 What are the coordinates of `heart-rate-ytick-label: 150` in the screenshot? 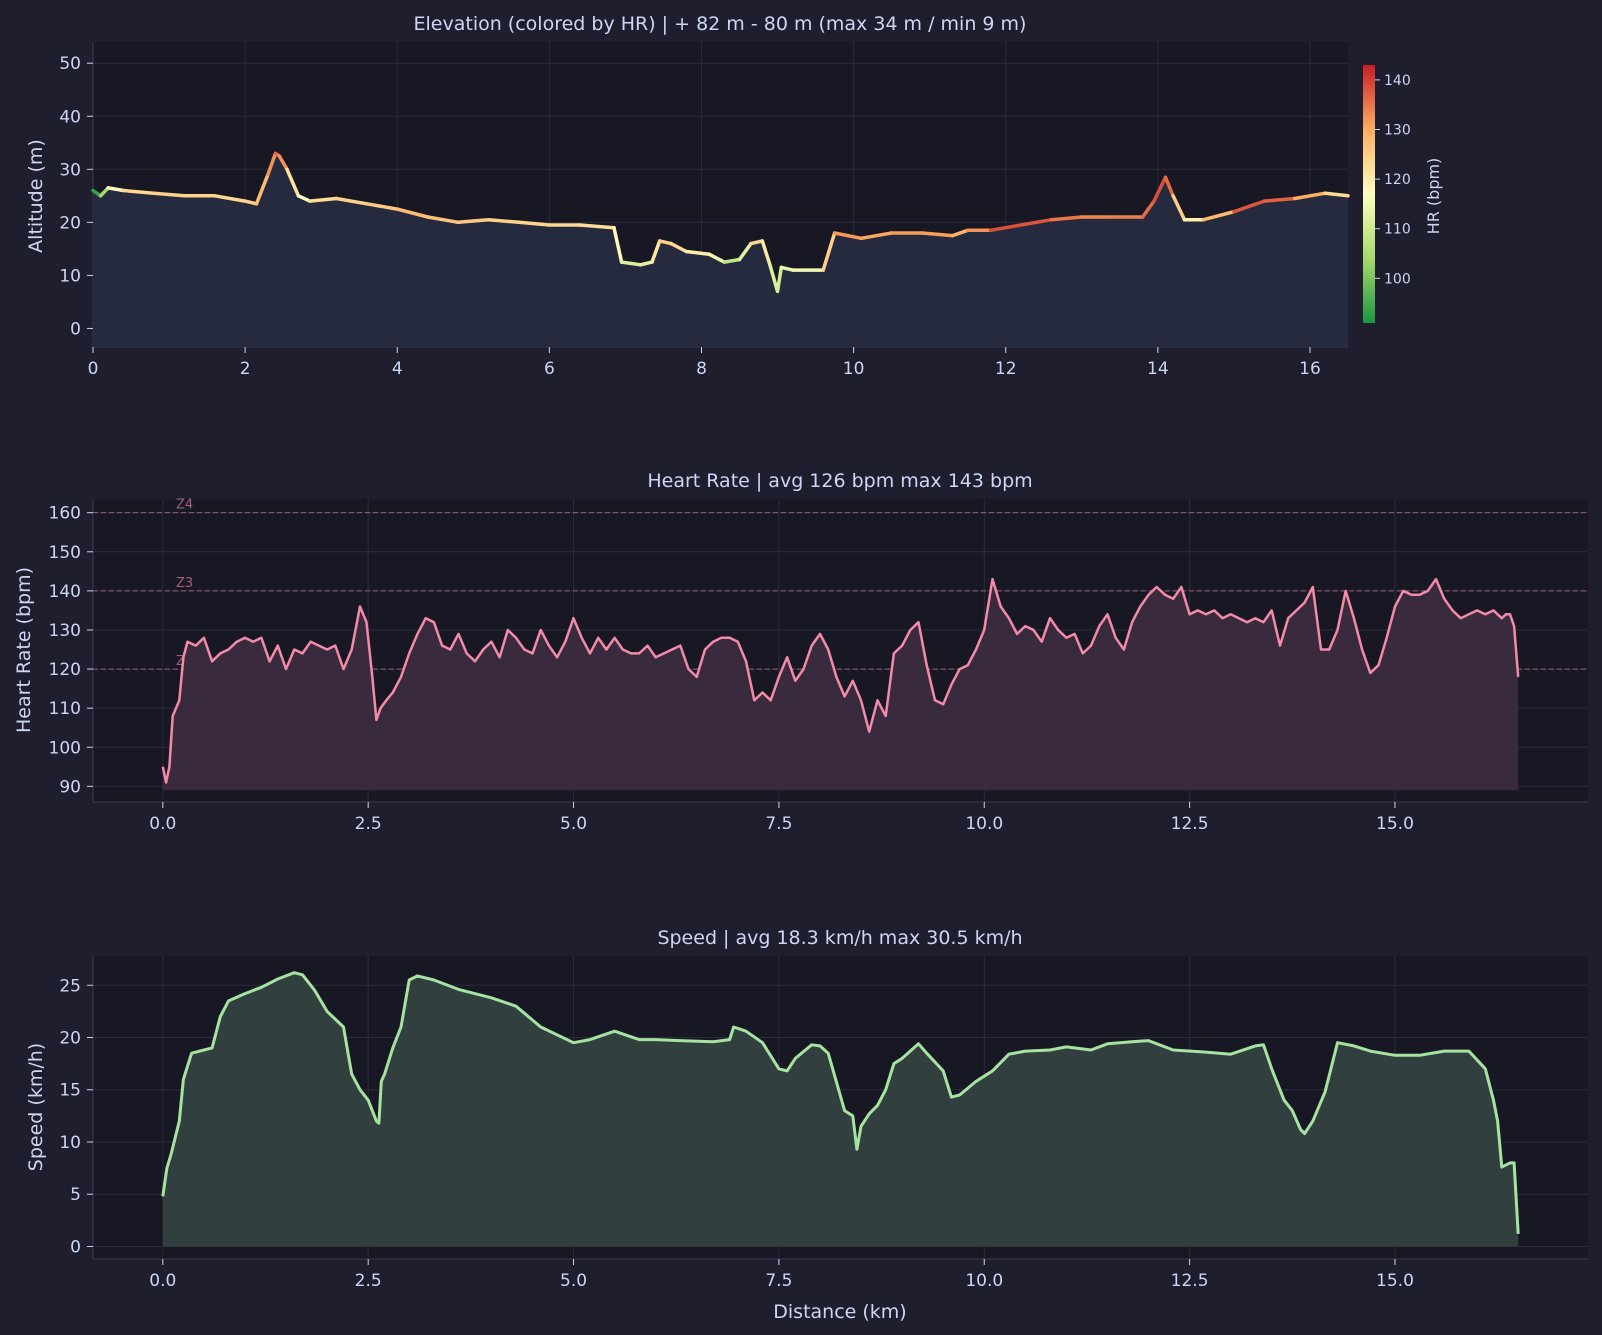 It's located at (65, 553).